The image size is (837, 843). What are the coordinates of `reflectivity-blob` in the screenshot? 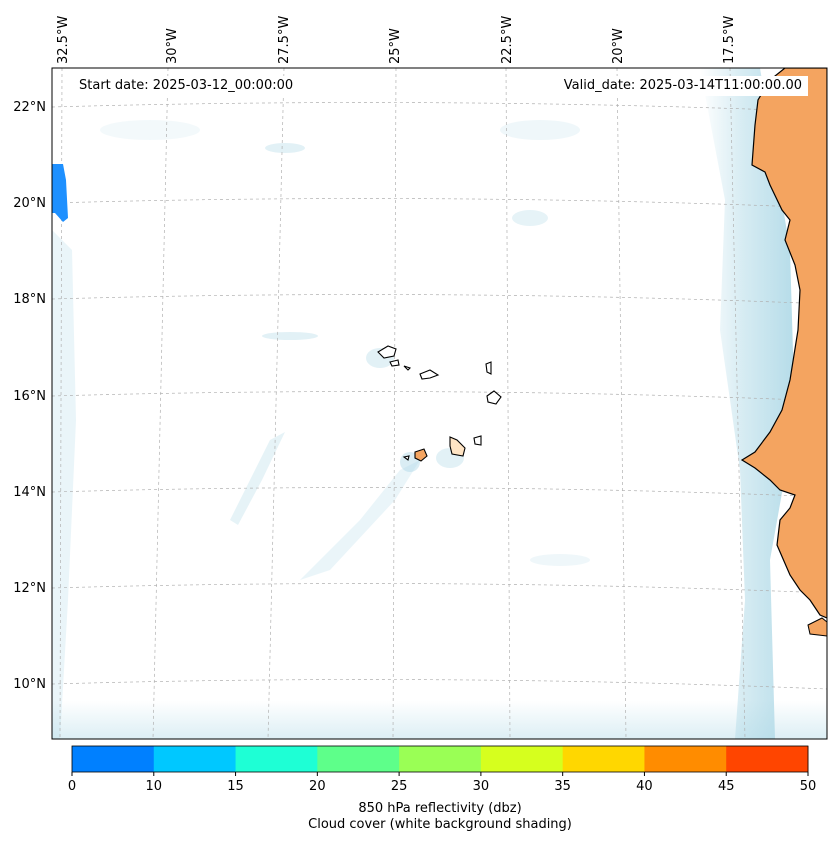 It's located at (60, 193).